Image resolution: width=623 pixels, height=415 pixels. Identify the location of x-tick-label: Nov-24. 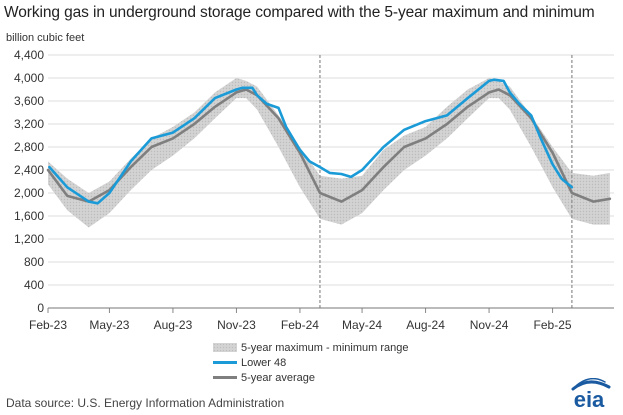
(489, 325).